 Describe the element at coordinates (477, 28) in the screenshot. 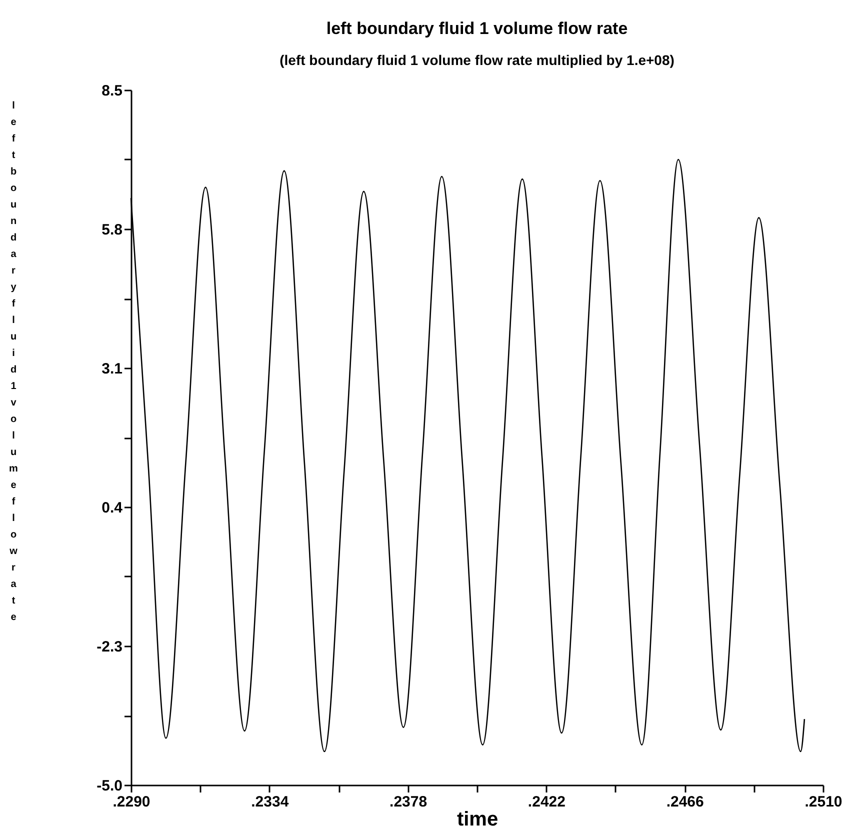

I see `chart-title: left boundary fluid 1 volume flow rate` at that location.